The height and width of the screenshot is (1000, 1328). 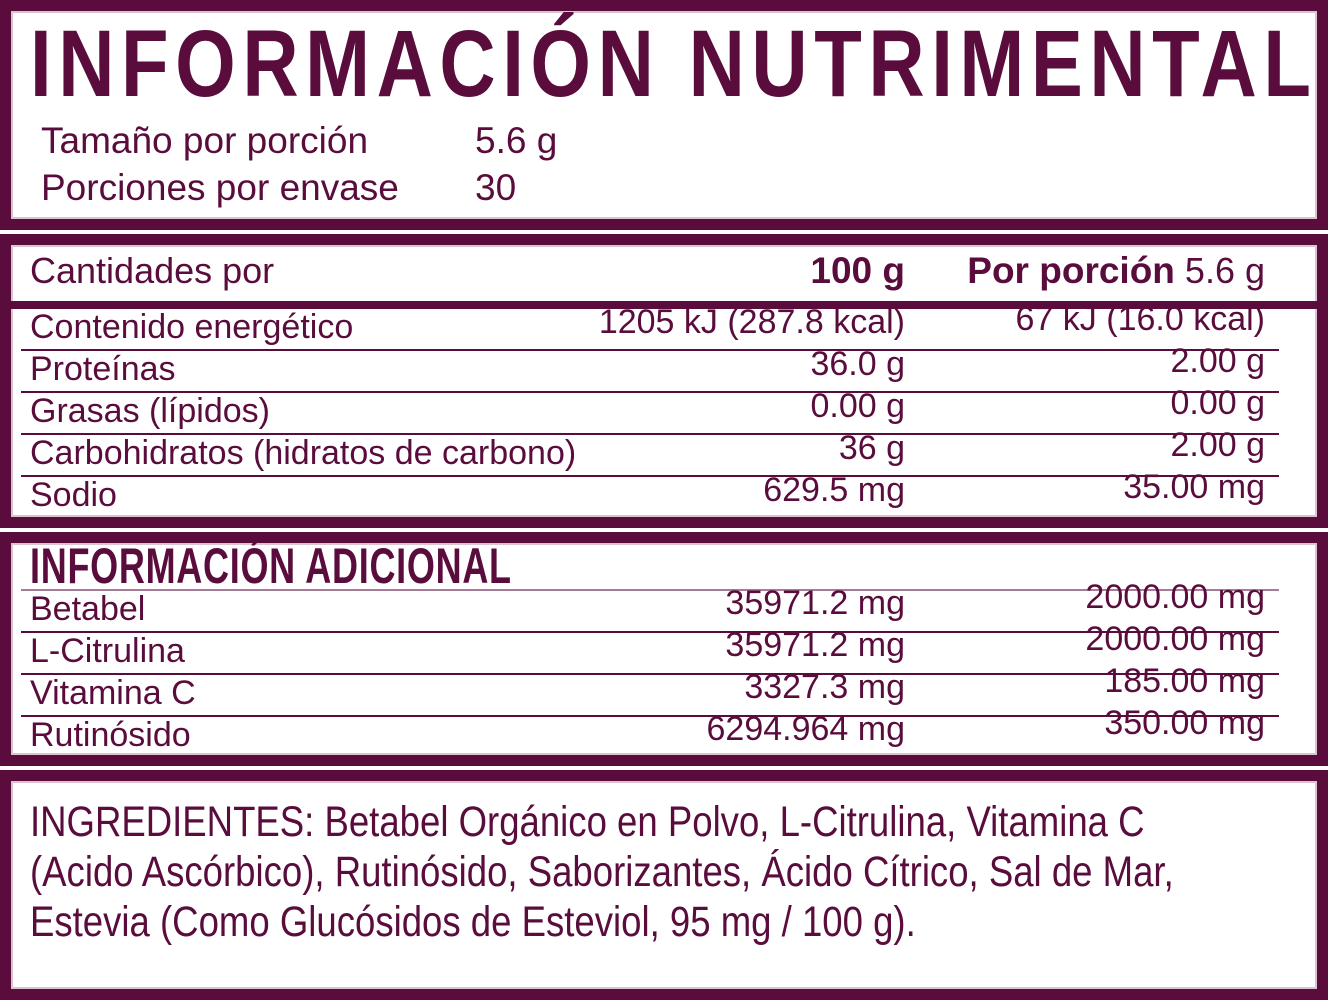 I want to click on row-per100-value: 0.00 g, so click(x=857, y=406).